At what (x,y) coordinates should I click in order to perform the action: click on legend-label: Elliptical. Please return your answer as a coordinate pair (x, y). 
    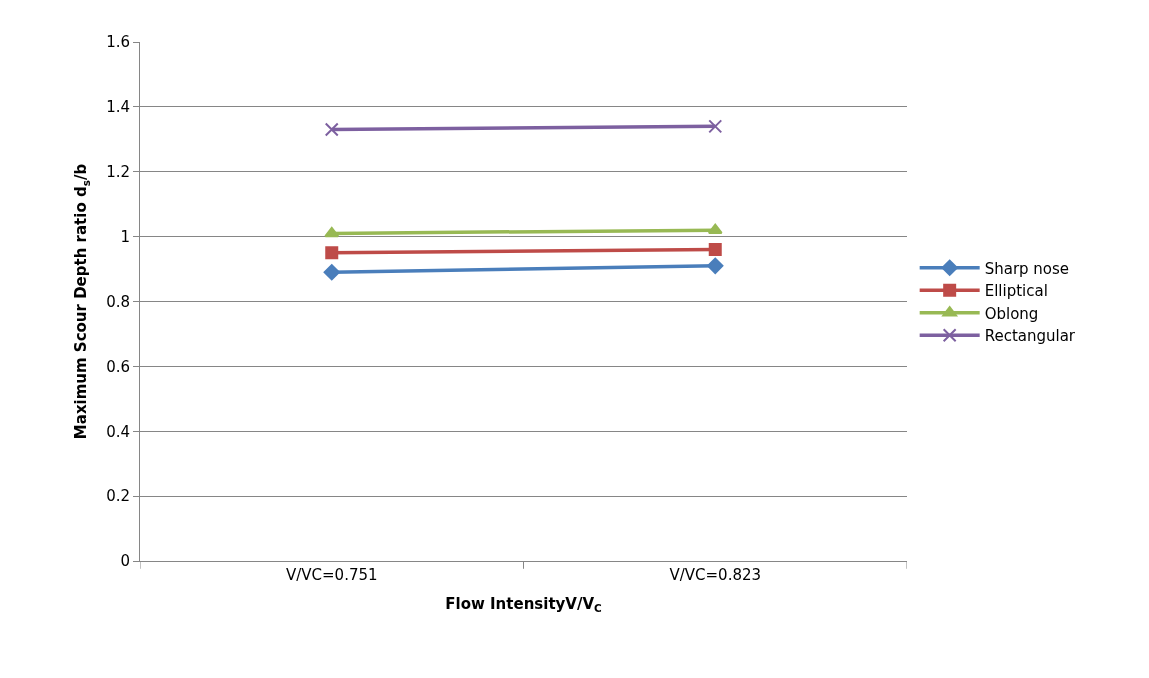
    Looking at the image, I should click on (1016, 291).